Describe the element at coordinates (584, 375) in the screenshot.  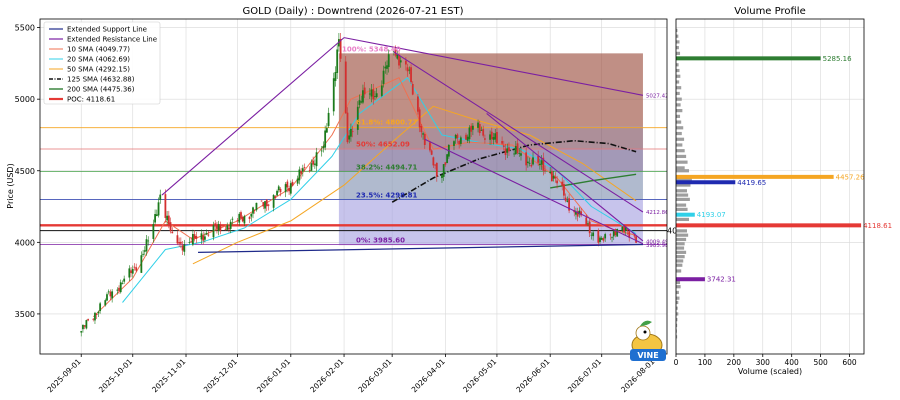
I see `date-tick-label: 2026-07-01` at that location.